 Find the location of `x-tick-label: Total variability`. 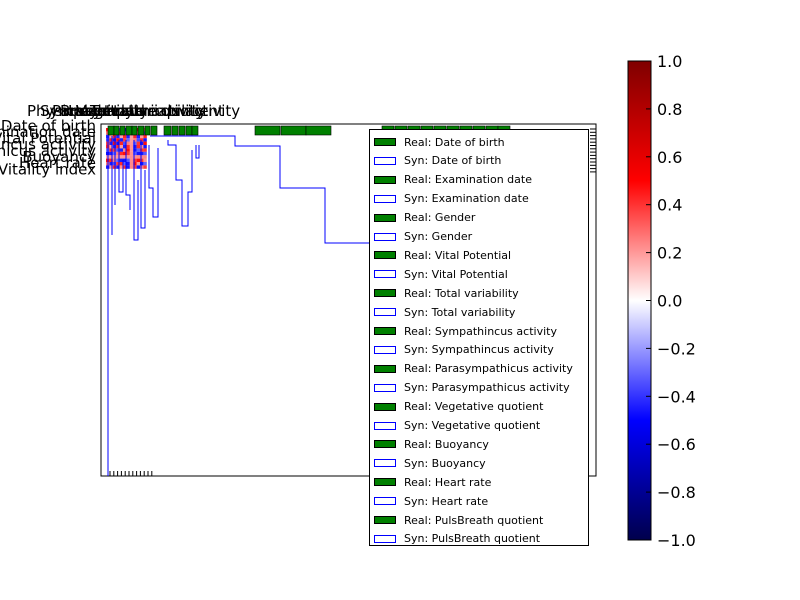

x-tick-label: Total variability is located at coordinates (146, 111).